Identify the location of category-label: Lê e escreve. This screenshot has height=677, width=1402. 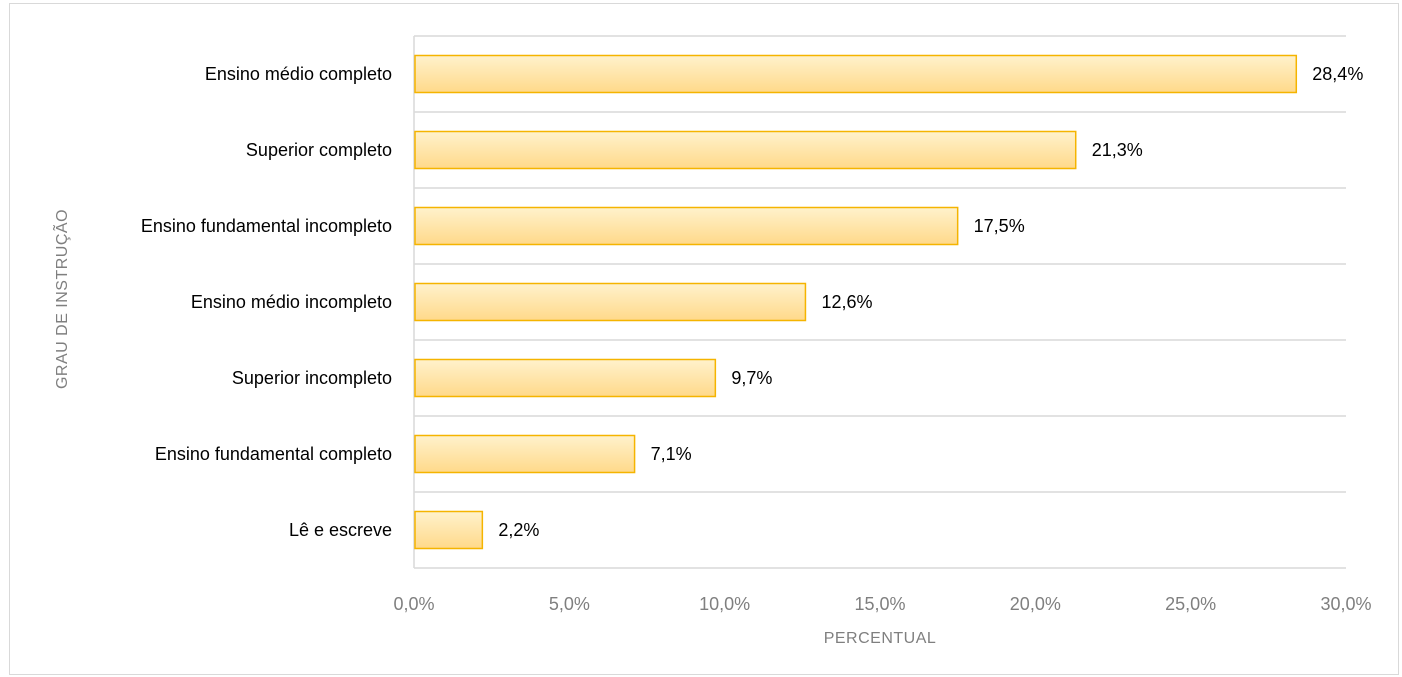
(340, 530).